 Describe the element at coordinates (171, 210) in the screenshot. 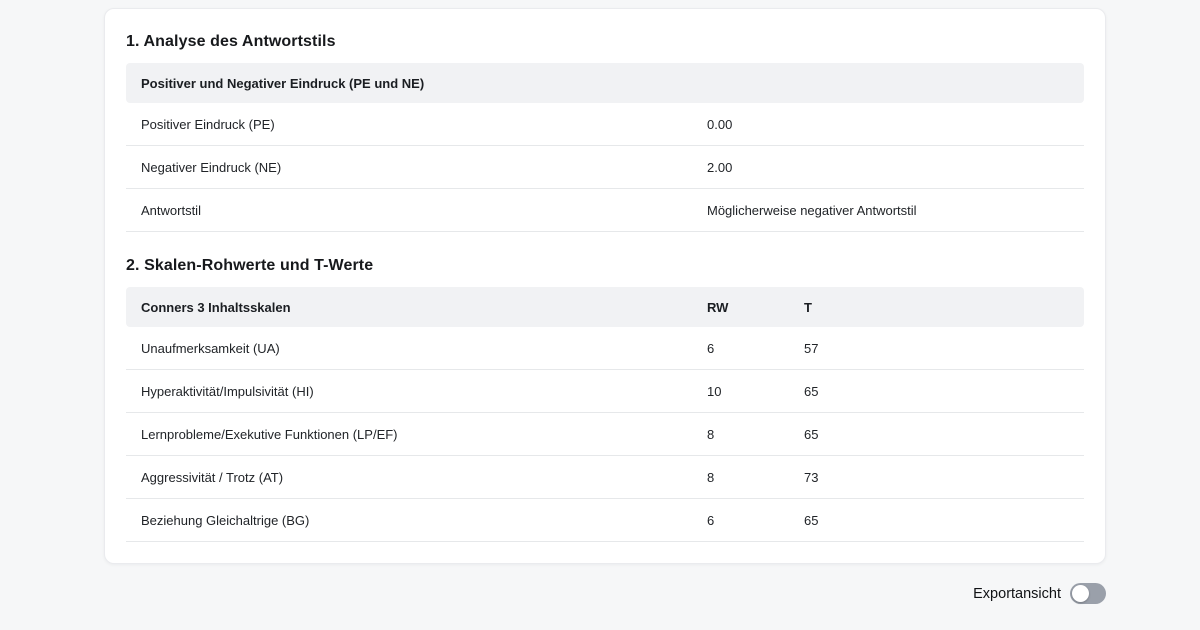

I see `row-label: Antwortstil` at that location.